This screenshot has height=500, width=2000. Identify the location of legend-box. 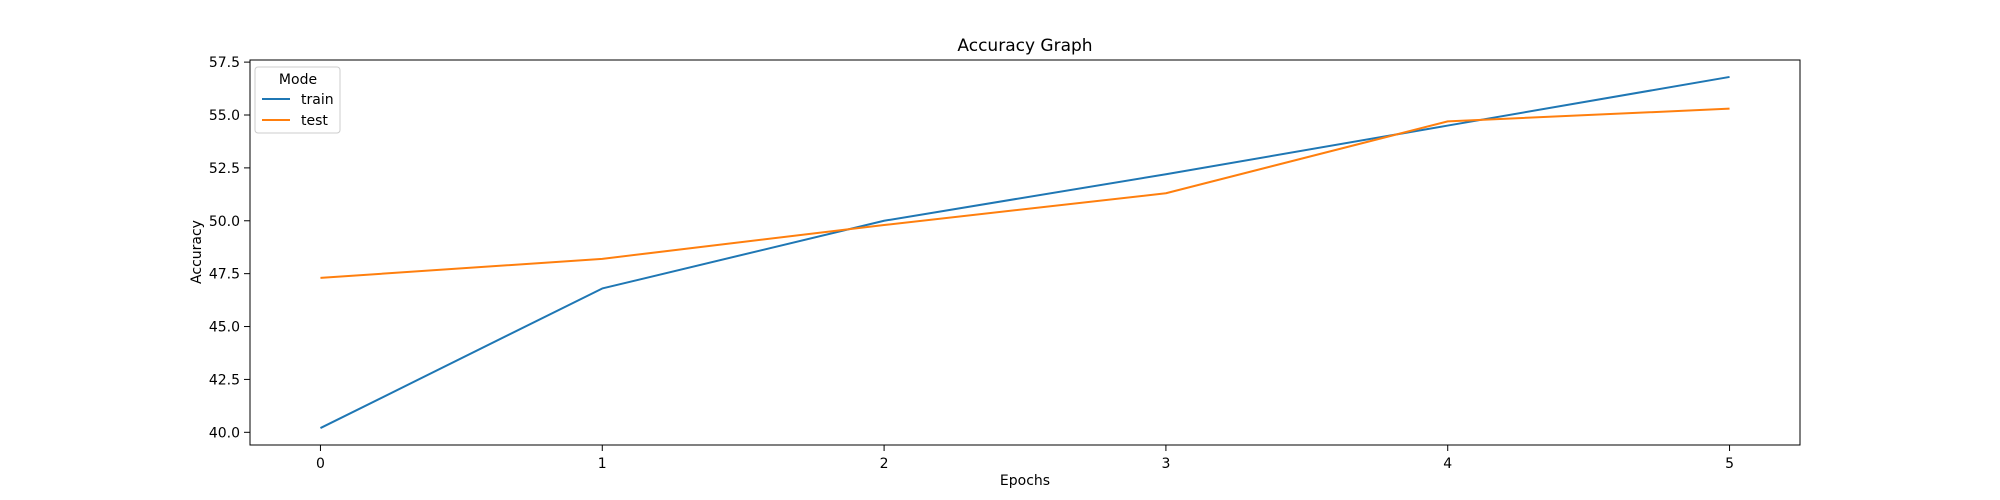
(297, 100).